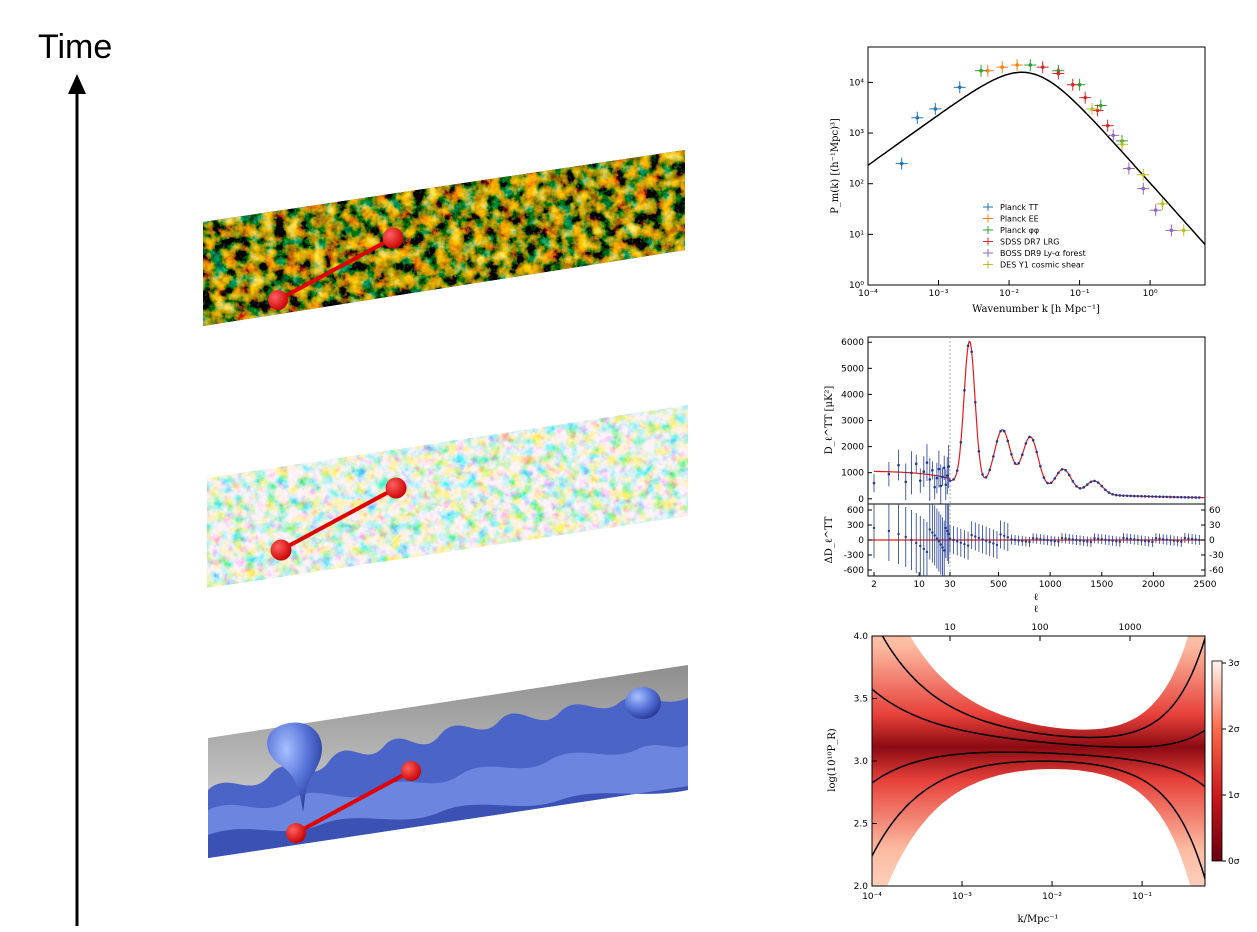 This screenshot has width=1257, height=932. I want to click on y-ticks: 0 1000 2000 3000 4000 5000 6000, so click(856, 421).